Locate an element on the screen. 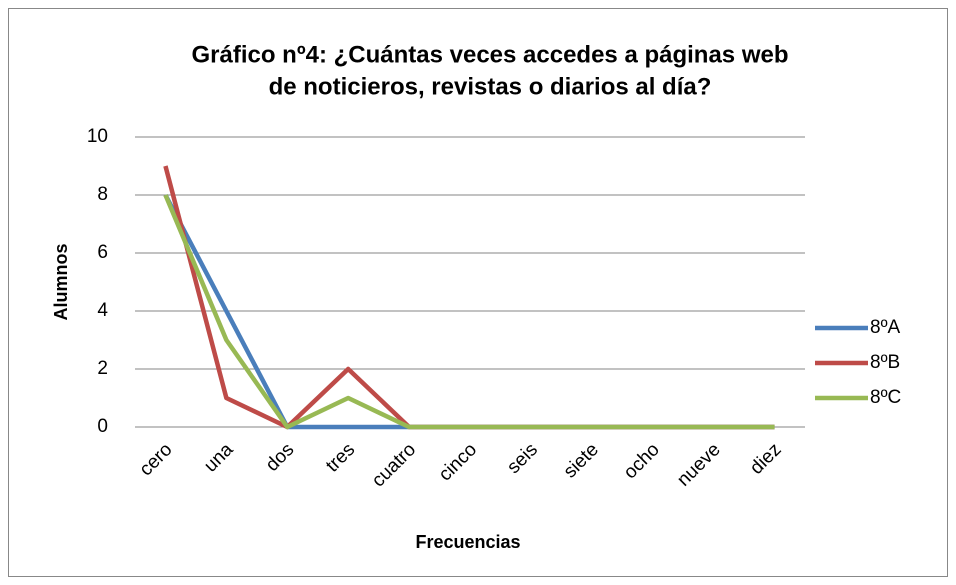  legend-label: 8ºA is located at coordinates (885, 327).